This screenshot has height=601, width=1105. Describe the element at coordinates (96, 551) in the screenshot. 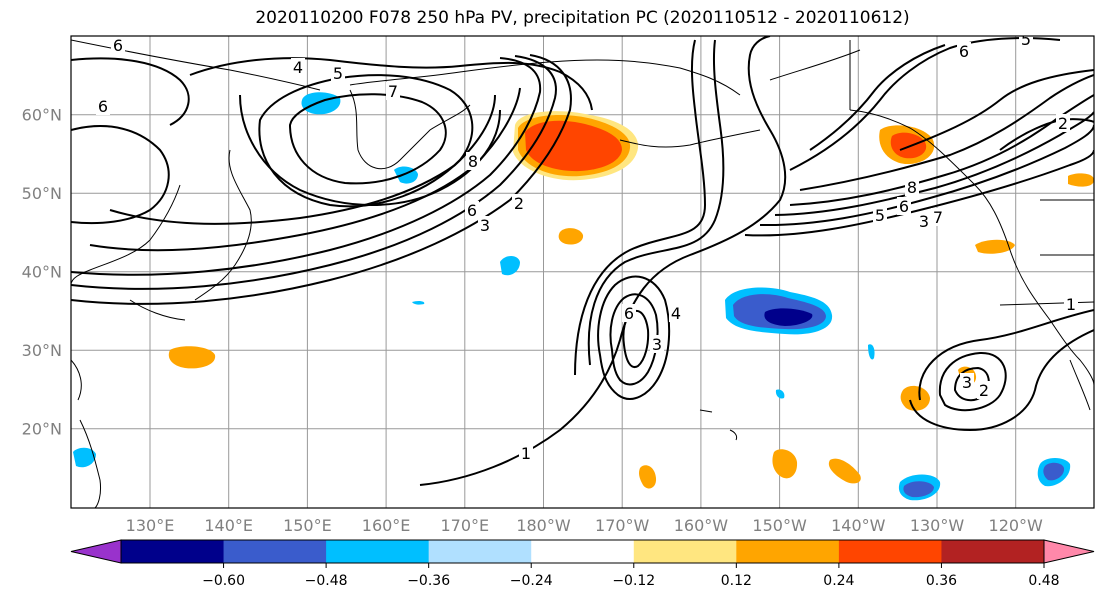

I see `colorbar-extend-min` at that location.